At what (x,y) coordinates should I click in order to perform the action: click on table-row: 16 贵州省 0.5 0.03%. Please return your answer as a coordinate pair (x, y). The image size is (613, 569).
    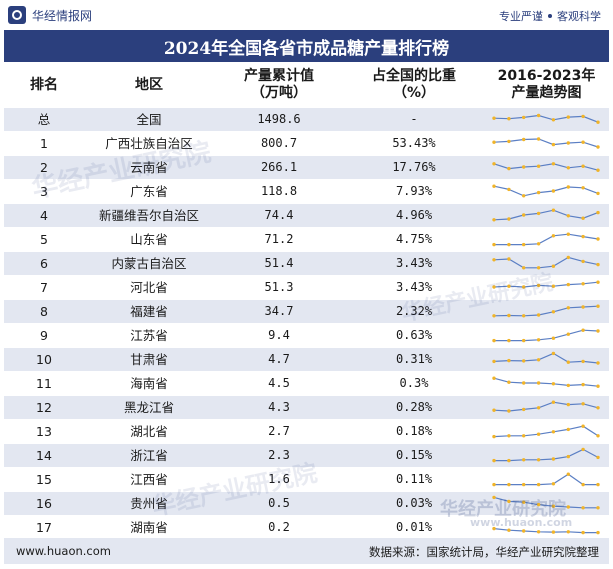
    Looking at the image, I should click on (306, 503).